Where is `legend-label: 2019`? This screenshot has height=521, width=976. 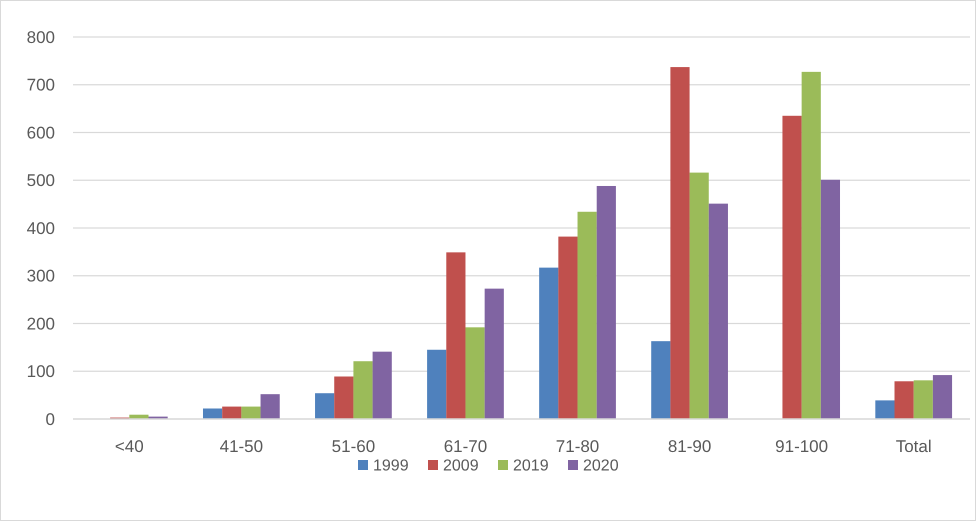 legend-label: 2019 is located at coordinates (531, 466).